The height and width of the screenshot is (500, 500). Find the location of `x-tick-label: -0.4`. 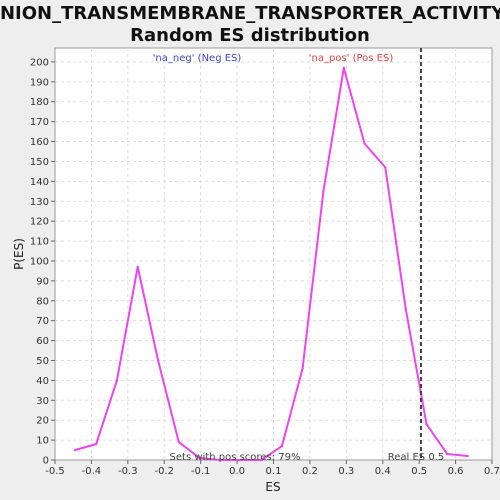

x-tick-label: -0.4 is located at coordinates (92, 471).